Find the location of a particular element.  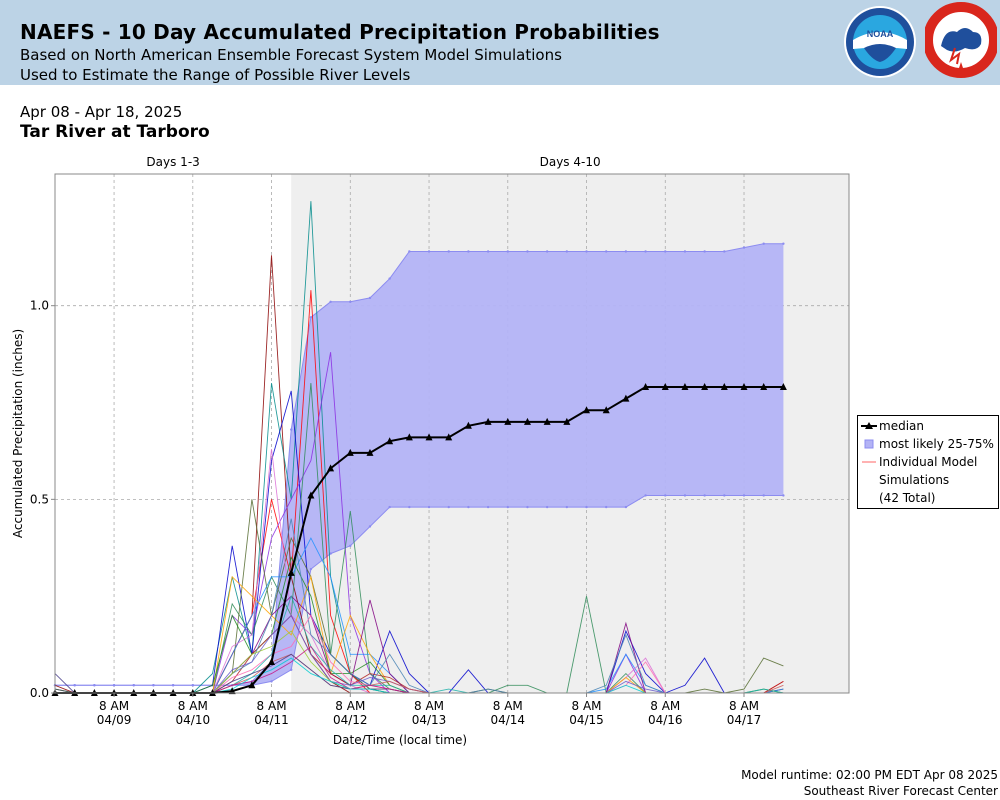

x-tick-label-time-5: 8 AM is located at coordinates (429, 706).